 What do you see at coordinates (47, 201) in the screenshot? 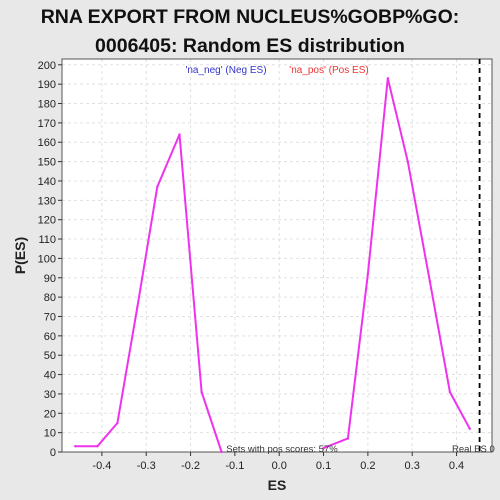
I see `y-tick-label: 130` at bounding box center [47, 201].